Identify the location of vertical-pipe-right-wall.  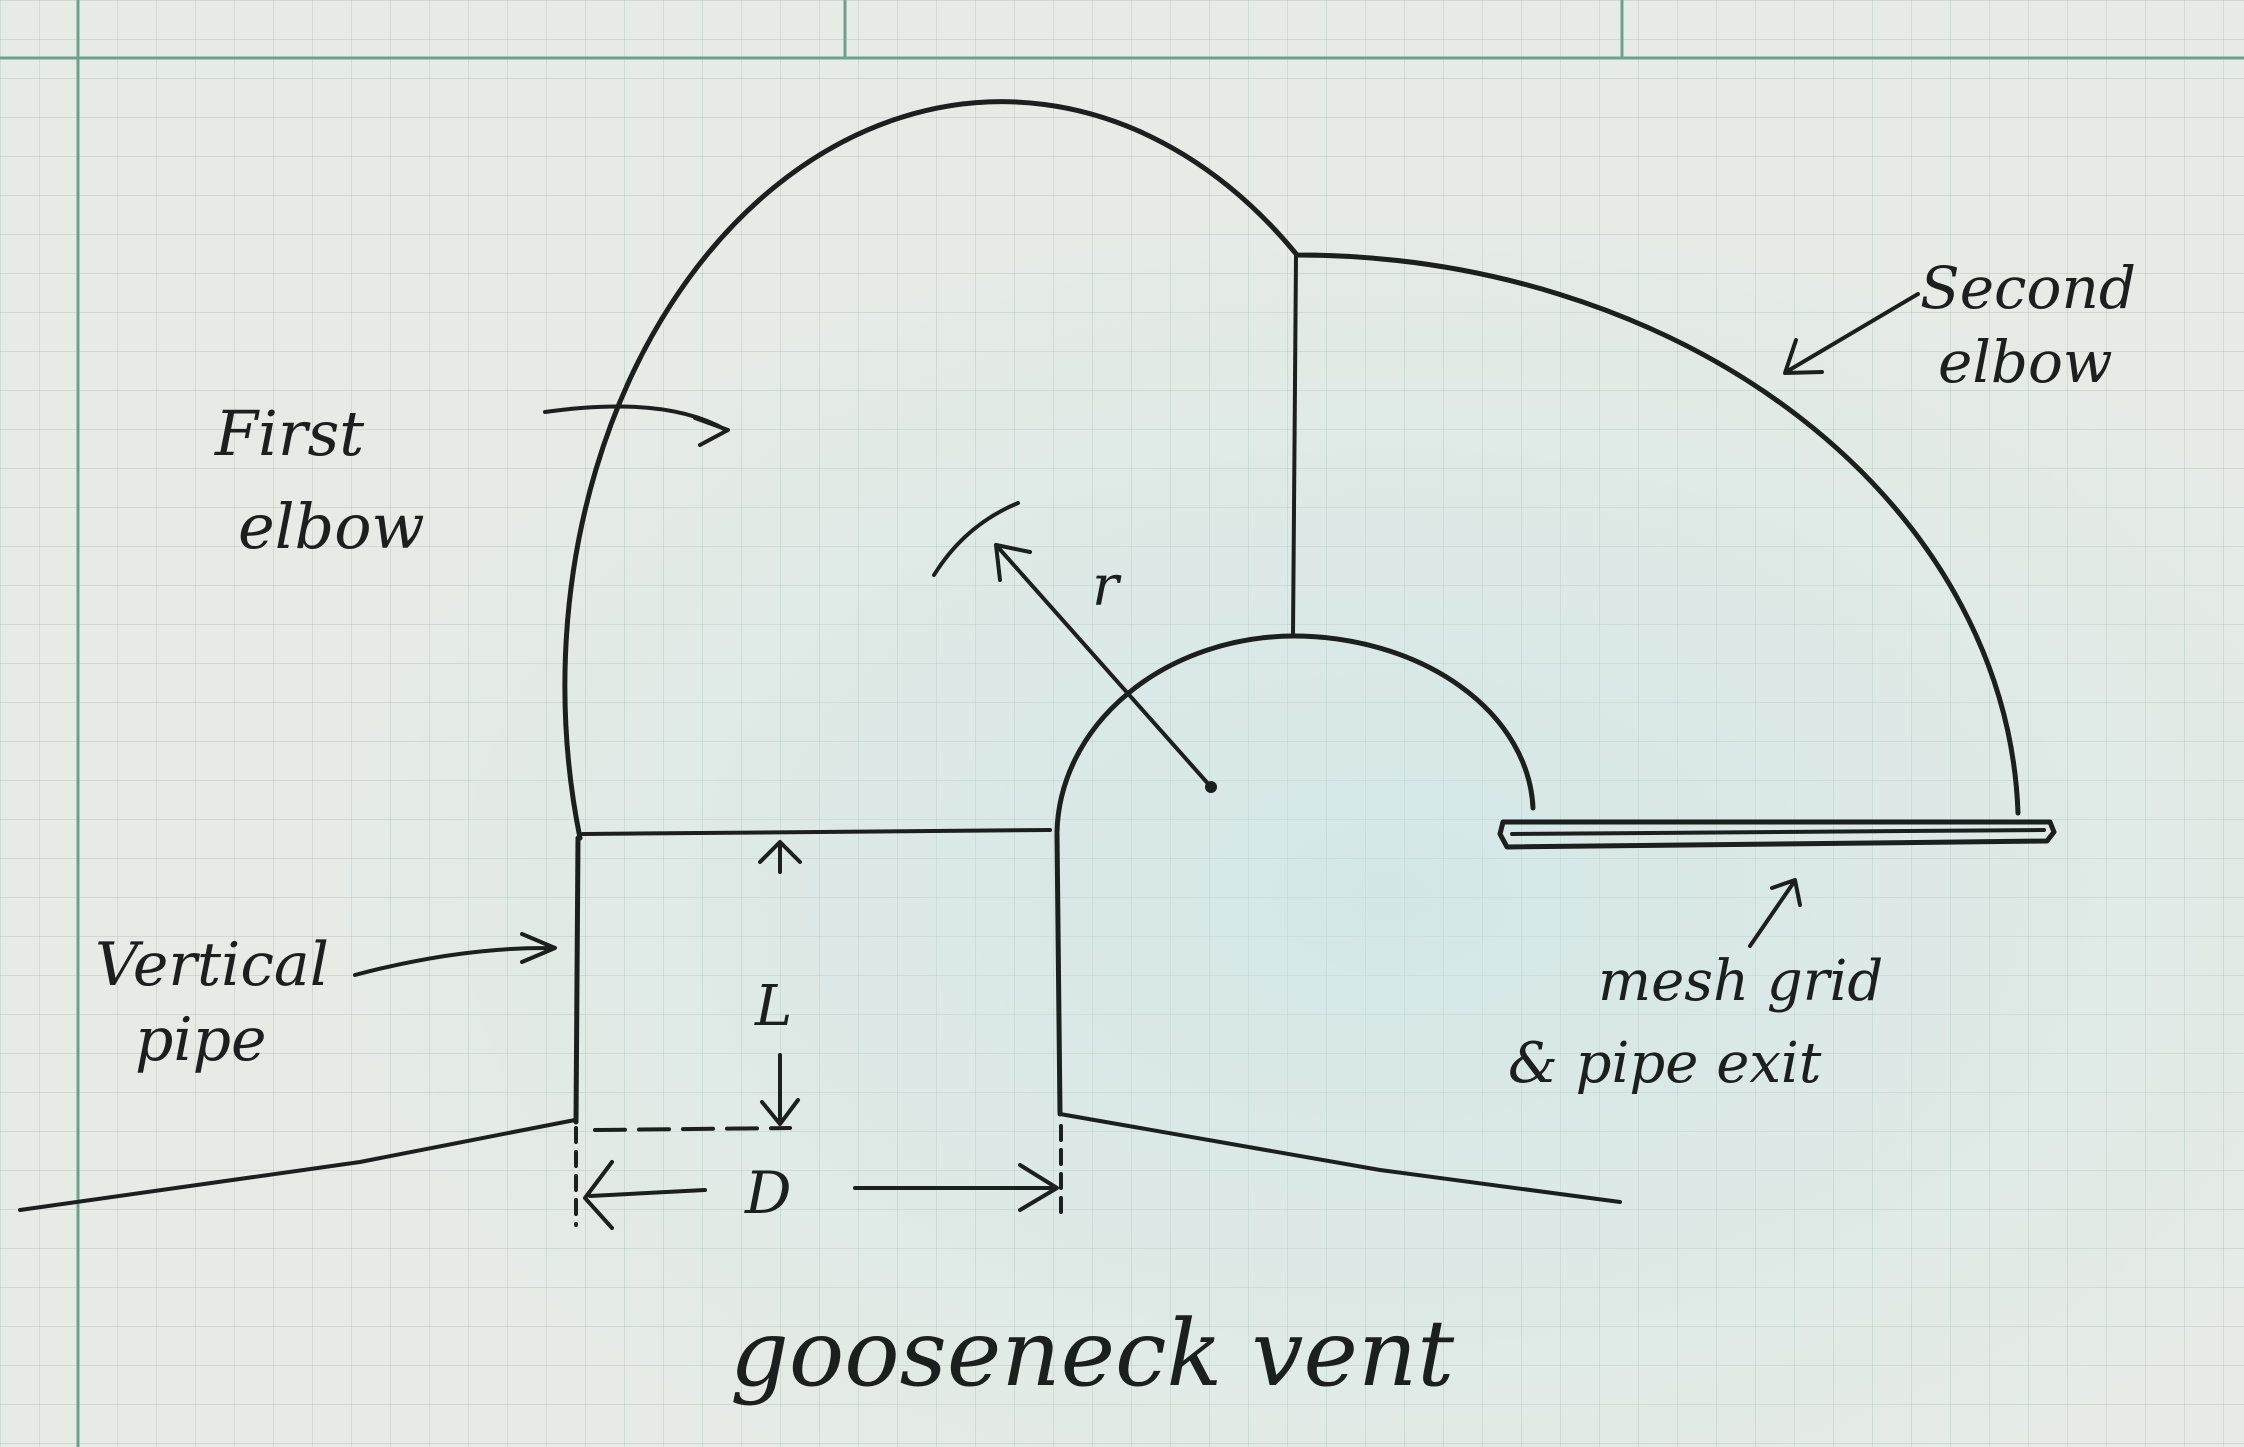
(1058, 974).